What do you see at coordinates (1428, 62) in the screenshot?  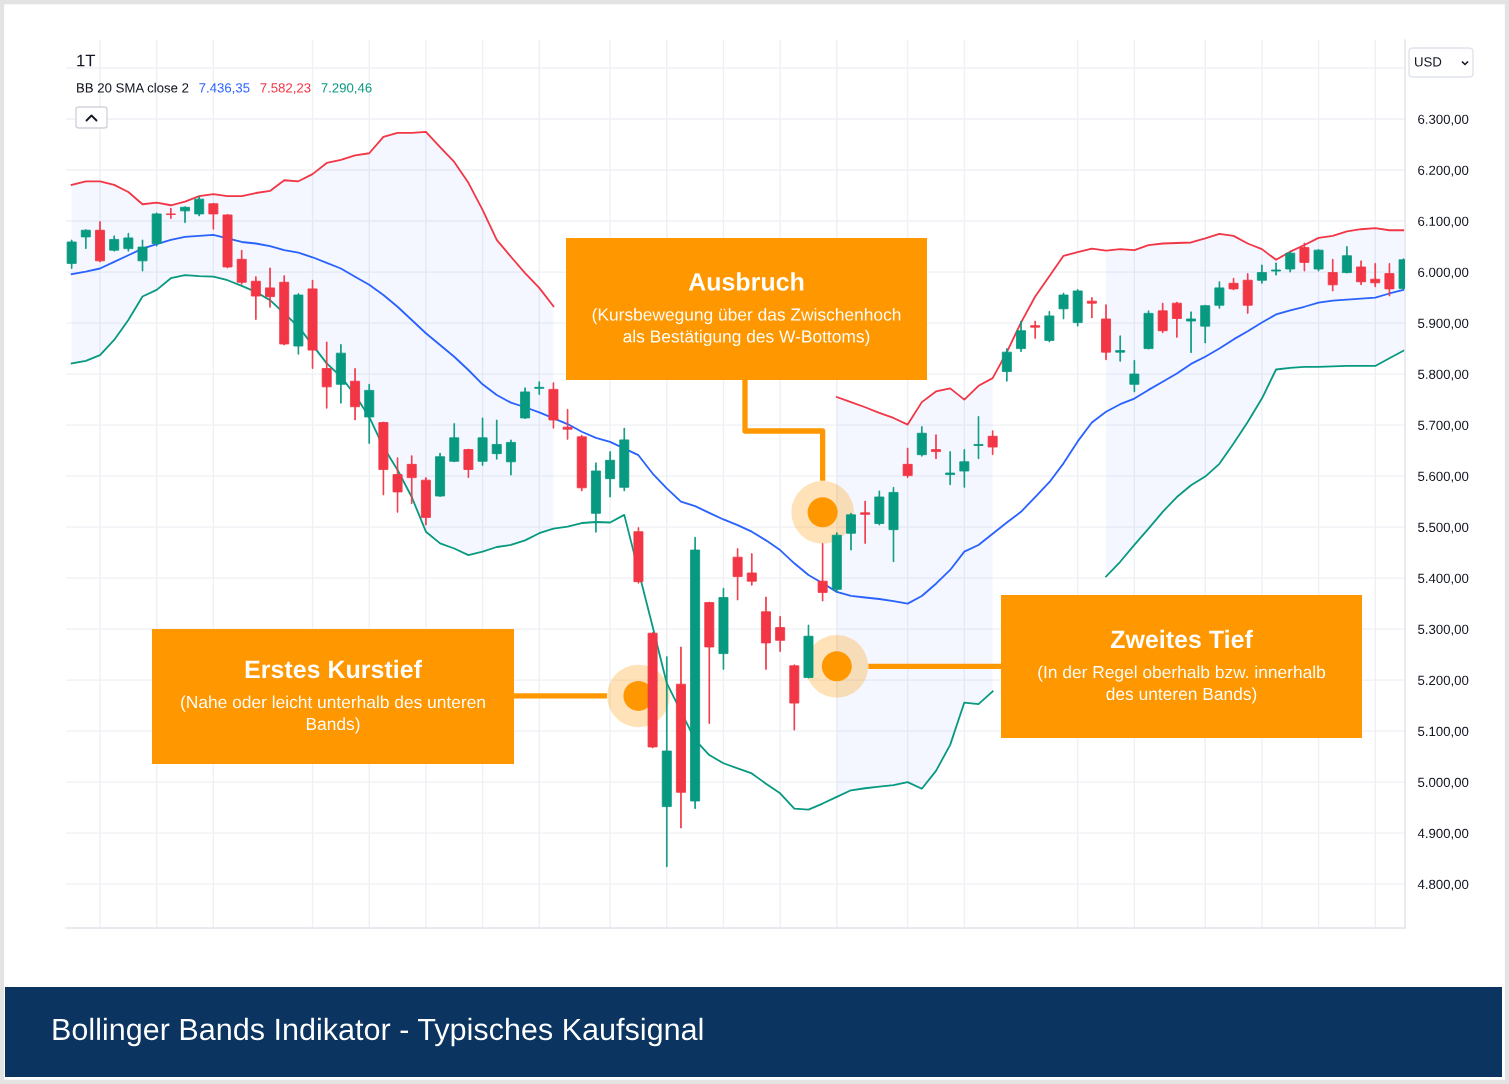 I see `y-axis-title: USD` at bounding box center [1428, 62].